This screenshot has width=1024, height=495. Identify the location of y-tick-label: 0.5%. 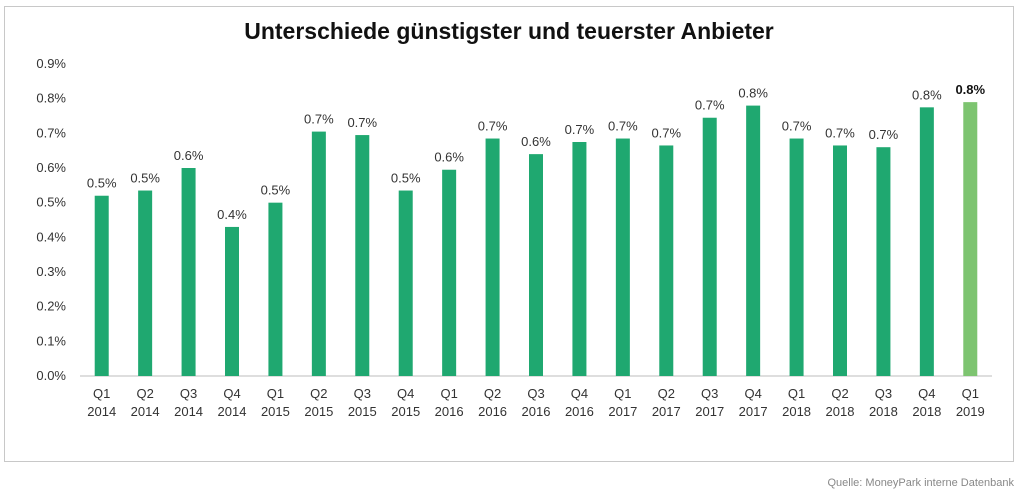
(51, 202).